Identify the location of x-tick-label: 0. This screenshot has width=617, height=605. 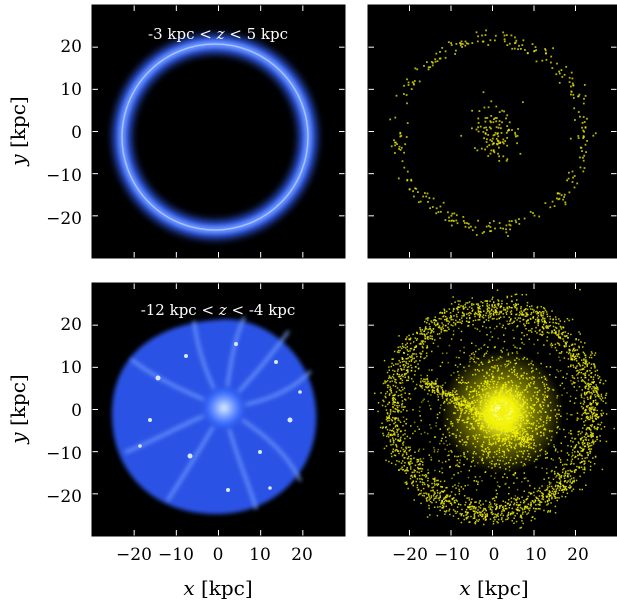
(218, 555).